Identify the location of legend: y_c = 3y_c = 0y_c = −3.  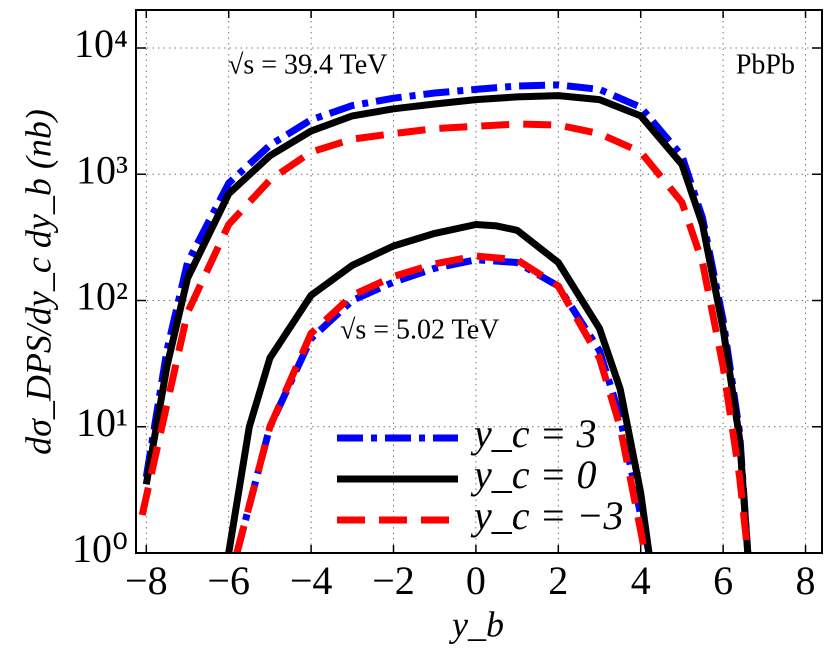
(480, 474).